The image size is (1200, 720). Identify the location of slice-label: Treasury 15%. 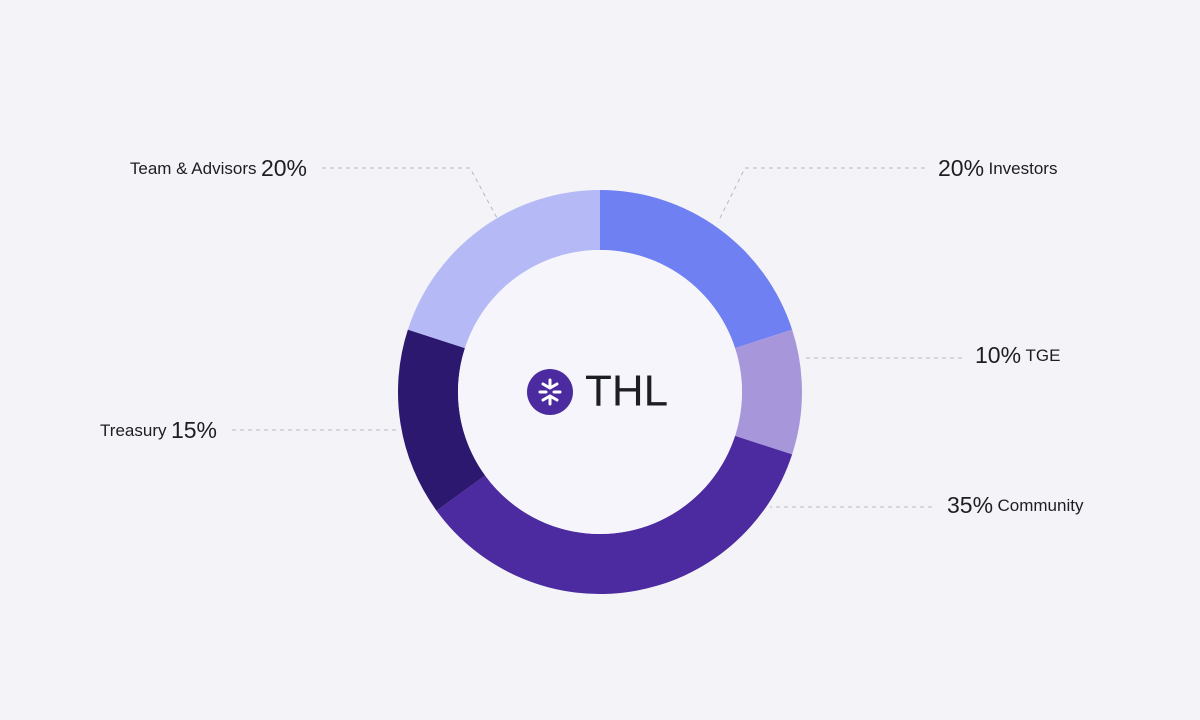
(158, 430).